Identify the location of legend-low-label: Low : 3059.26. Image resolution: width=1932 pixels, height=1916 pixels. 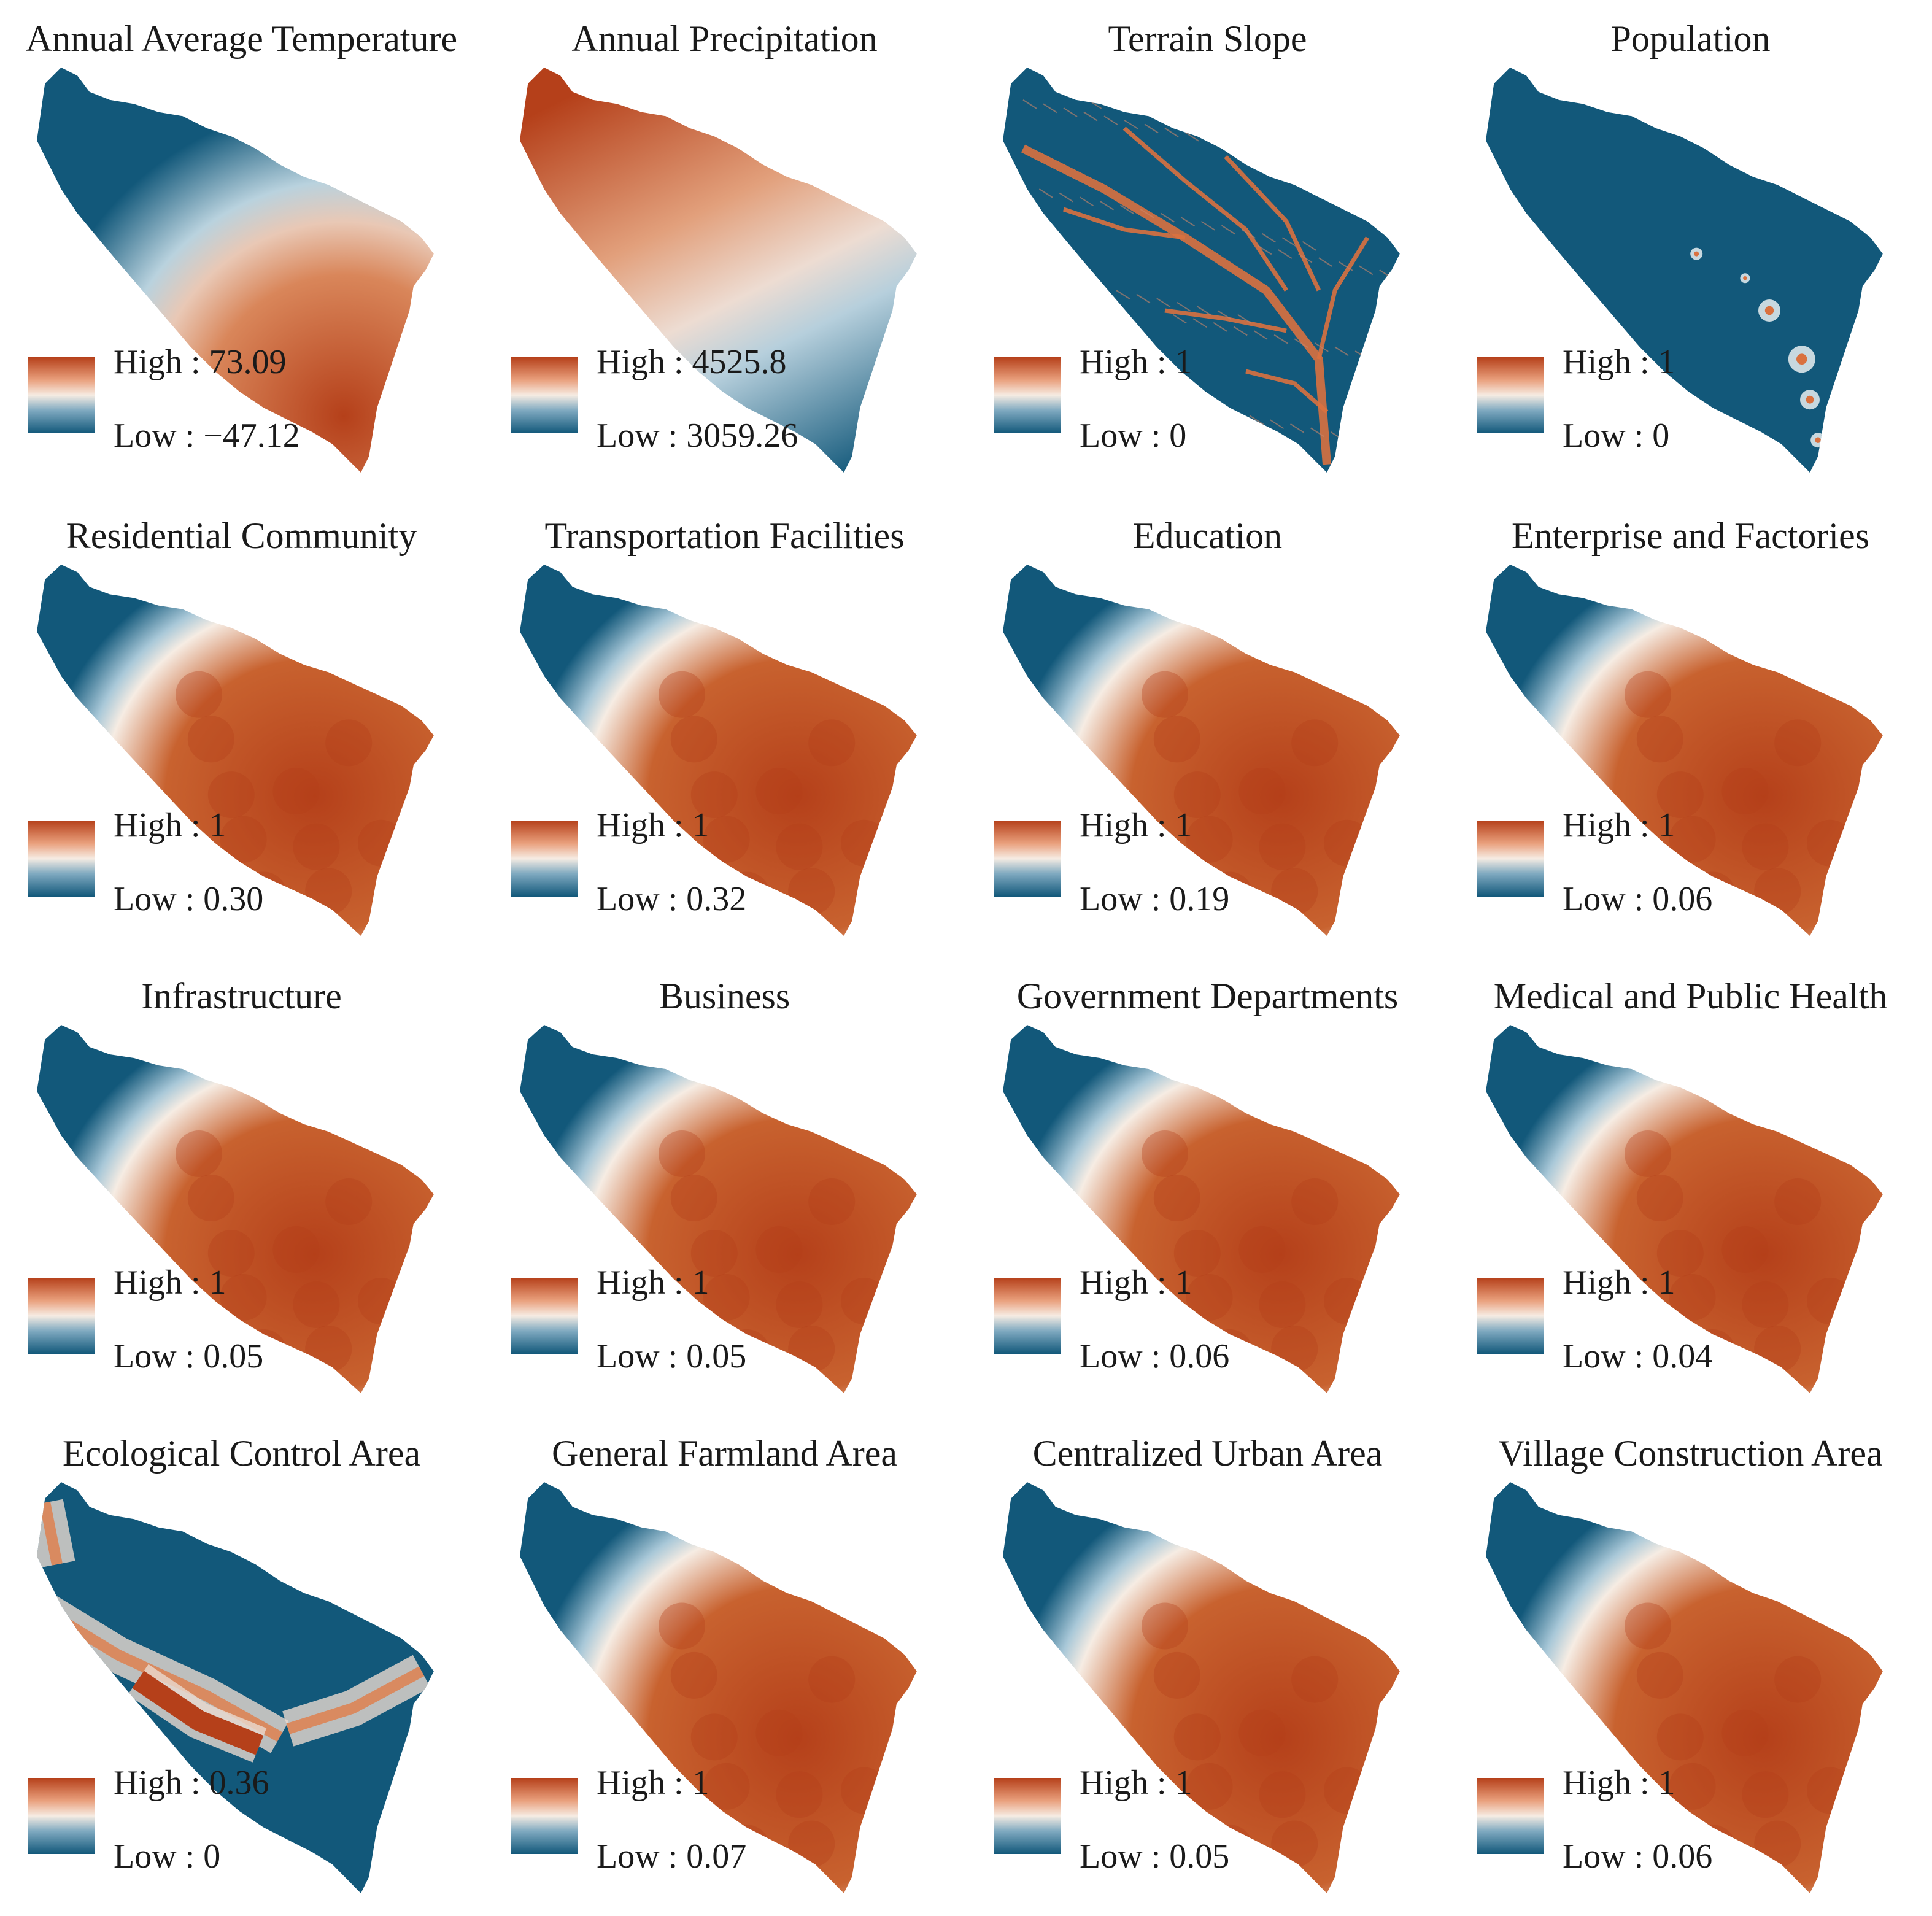
(697, 436).